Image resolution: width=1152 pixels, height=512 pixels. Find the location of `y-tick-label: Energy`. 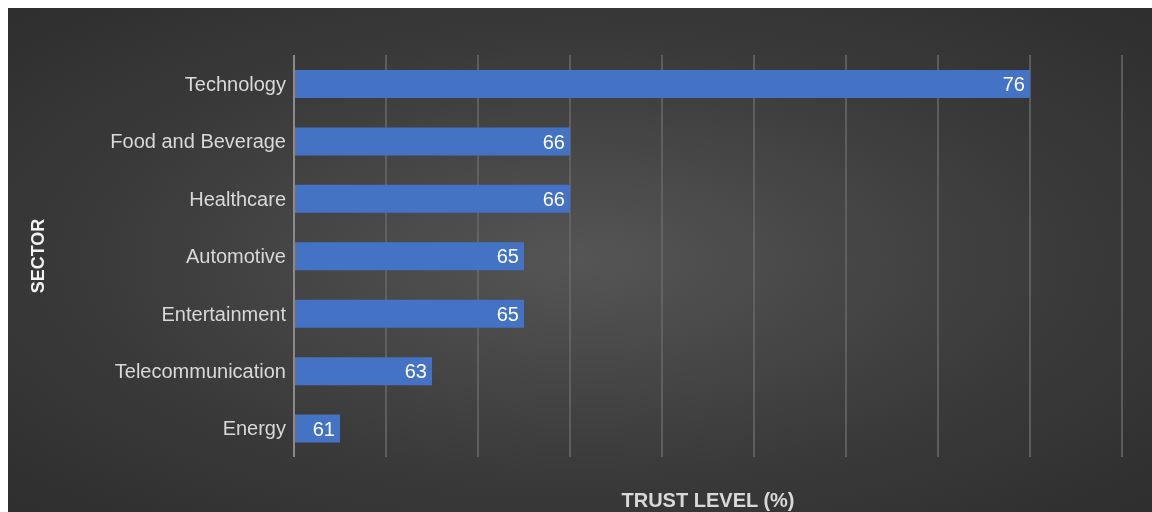

y-tick-label: Energy is located at coordinates (254, 428).